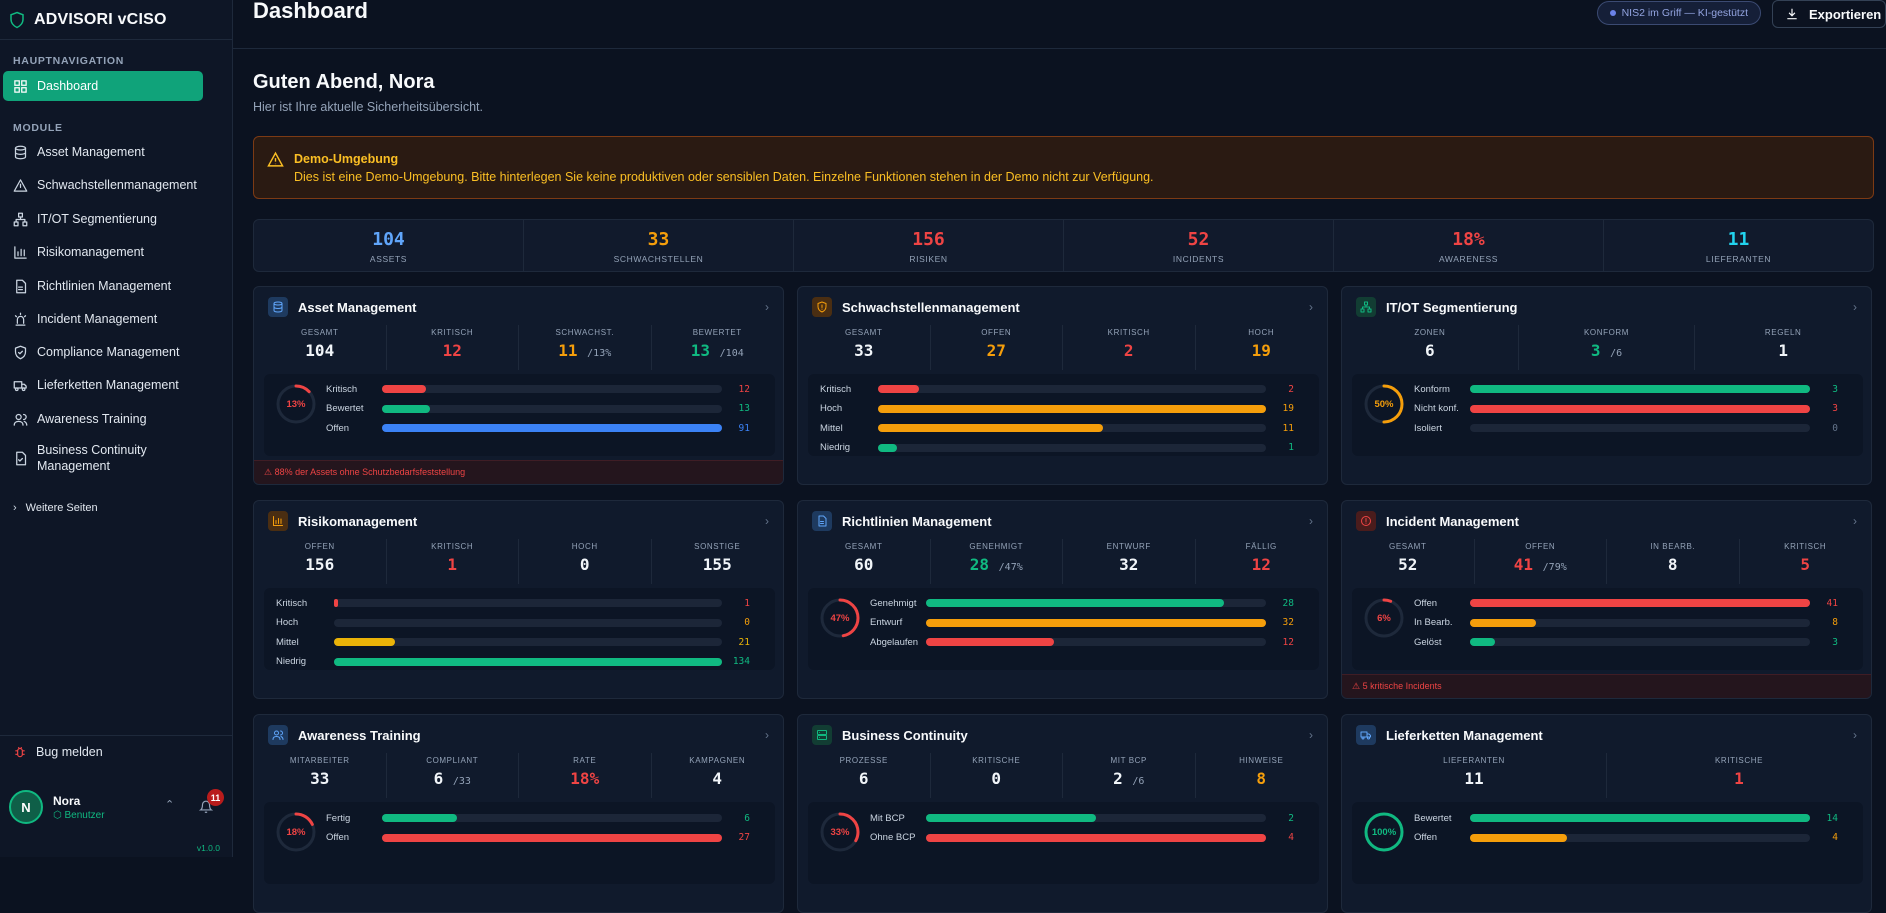  Describe the element at coordinates (26, 807) in the screenshot. I see `avatar: N` at that location.